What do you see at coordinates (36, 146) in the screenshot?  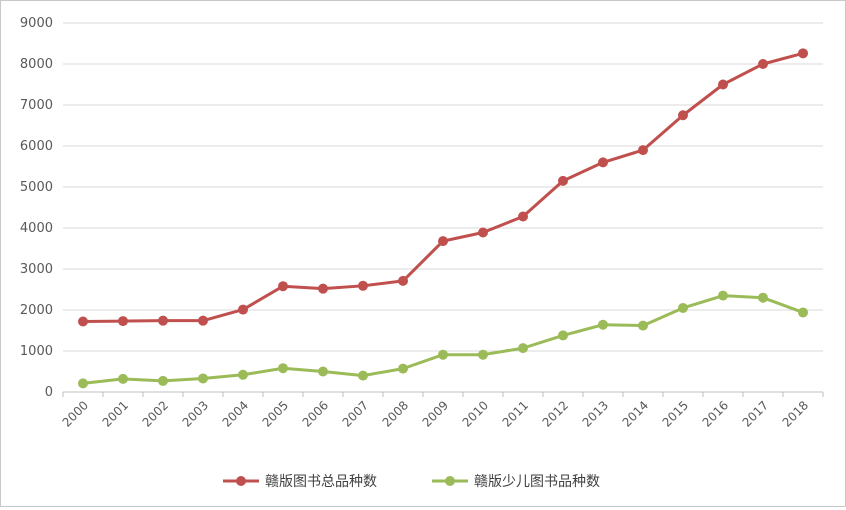 I see `y-tick-label: 6000` at bounding box center [36, 146].